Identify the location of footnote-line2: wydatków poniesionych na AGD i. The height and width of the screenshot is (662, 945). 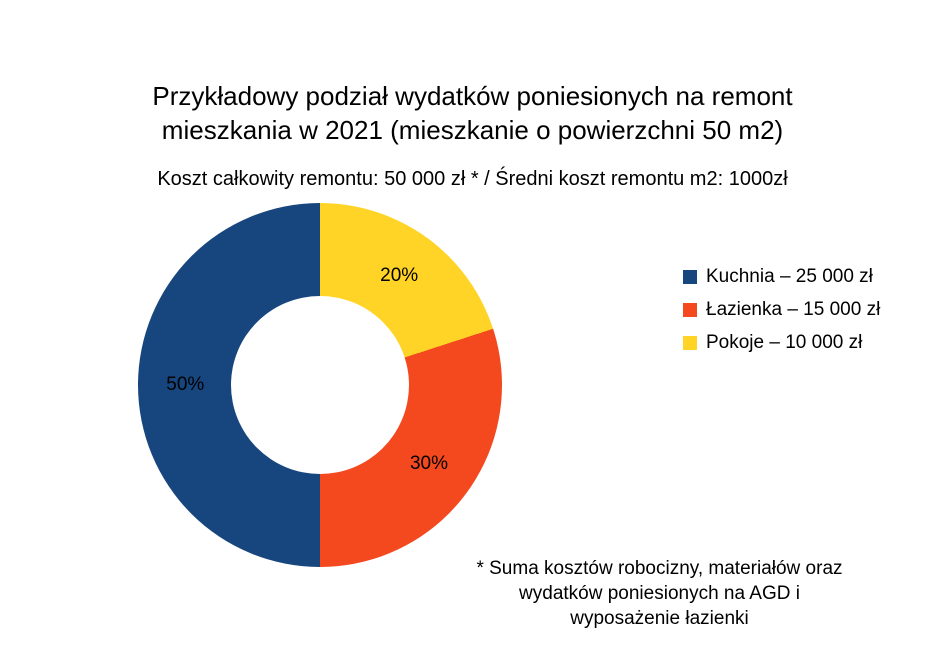
(659, 594).